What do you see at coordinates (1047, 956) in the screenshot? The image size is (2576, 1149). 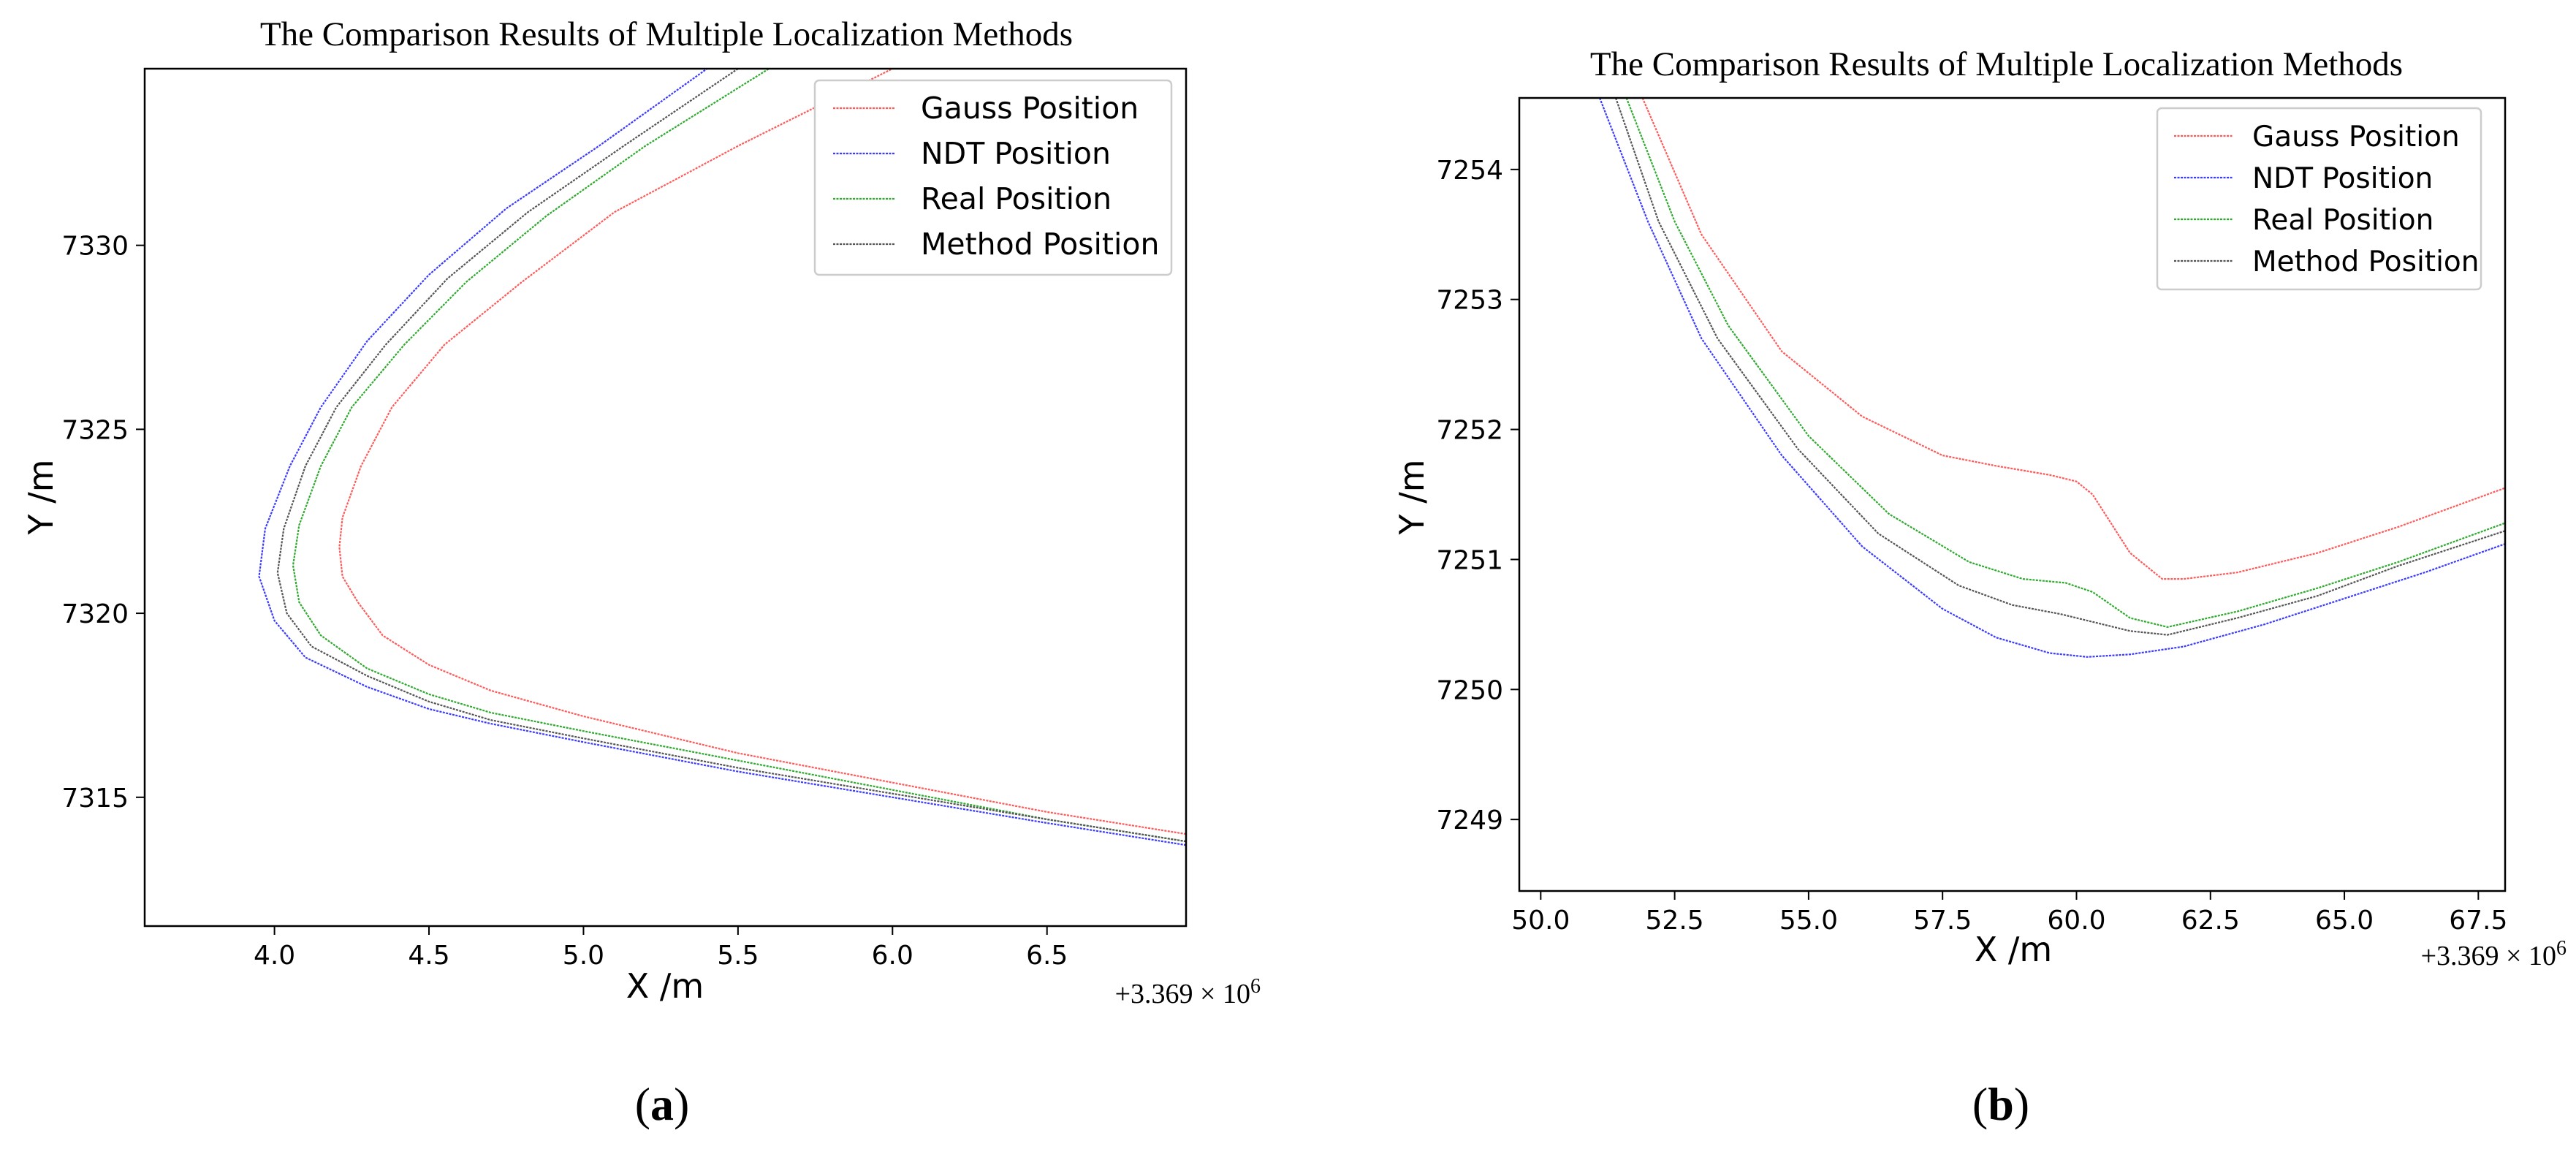 I see `chart-a-x-tick-label: 6.5` at bounding box center [1047, 956].